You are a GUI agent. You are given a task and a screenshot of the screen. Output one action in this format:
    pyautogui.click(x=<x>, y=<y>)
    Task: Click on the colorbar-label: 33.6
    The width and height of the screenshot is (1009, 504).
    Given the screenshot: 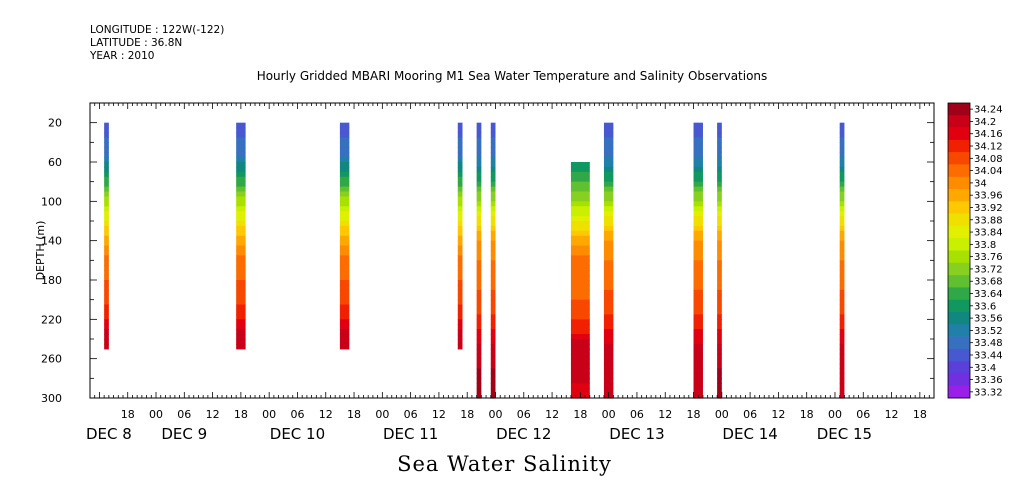 What is the action you would take?
    pyautogui.click(x=985, y=306)
    